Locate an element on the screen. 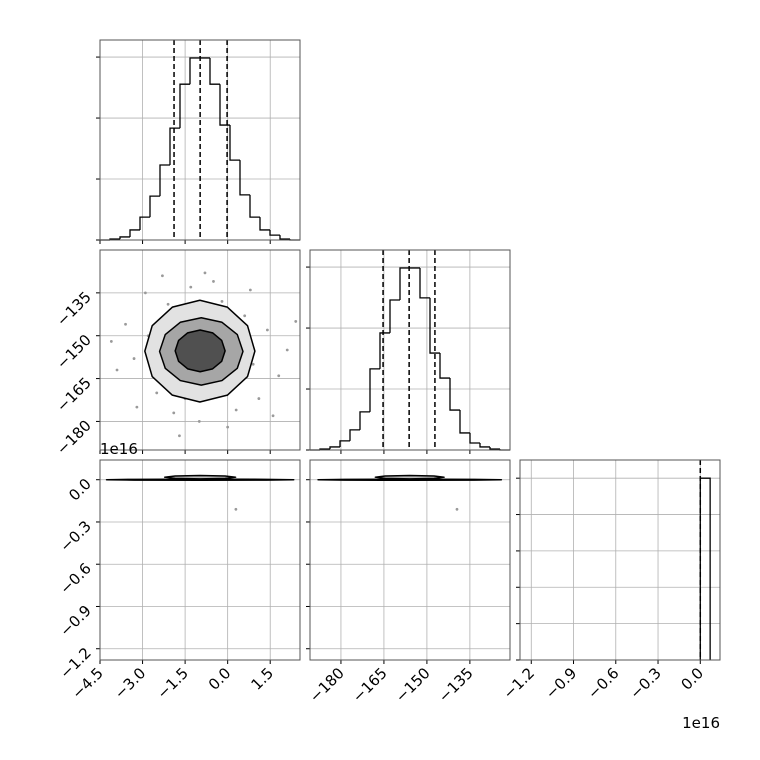 The height and width of the screenshot is (760, 760). x-offset-label: 1e16 is located at coordinates (701, 723).